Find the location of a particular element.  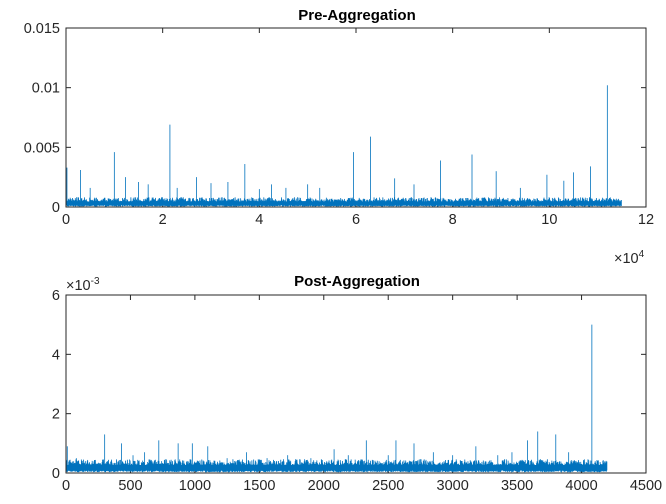

x-tick-label: 4 is located at coordinates (259, 220).